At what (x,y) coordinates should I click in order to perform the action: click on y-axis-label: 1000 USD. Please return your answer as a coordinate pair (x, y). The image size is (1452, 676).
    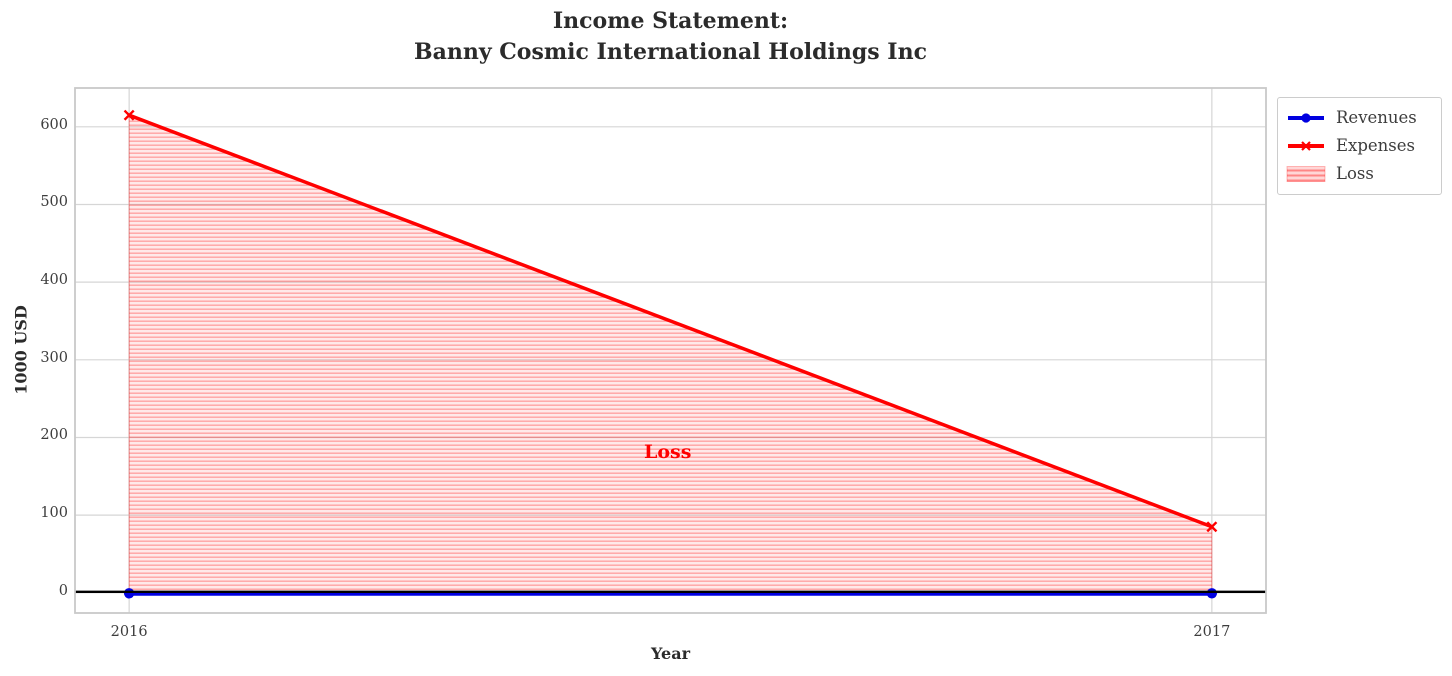
    Looking at the image, I should click on (21, 350).